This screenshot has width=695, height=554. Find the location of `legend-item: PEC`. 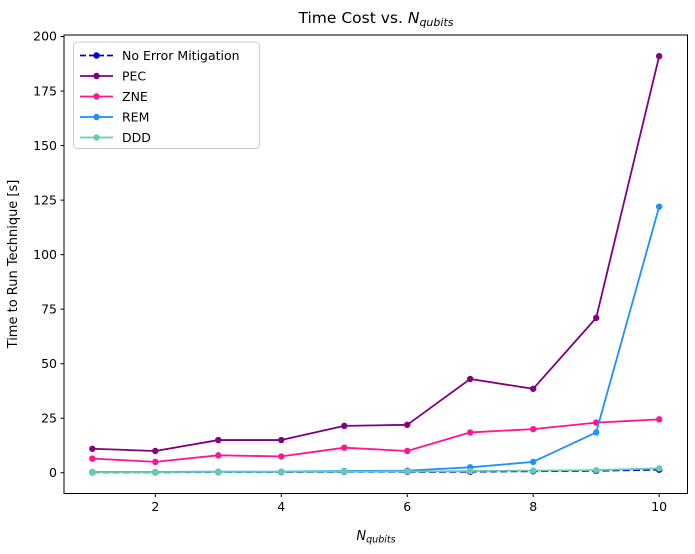

legend-item: PEC is located at coordinates (113, 75).